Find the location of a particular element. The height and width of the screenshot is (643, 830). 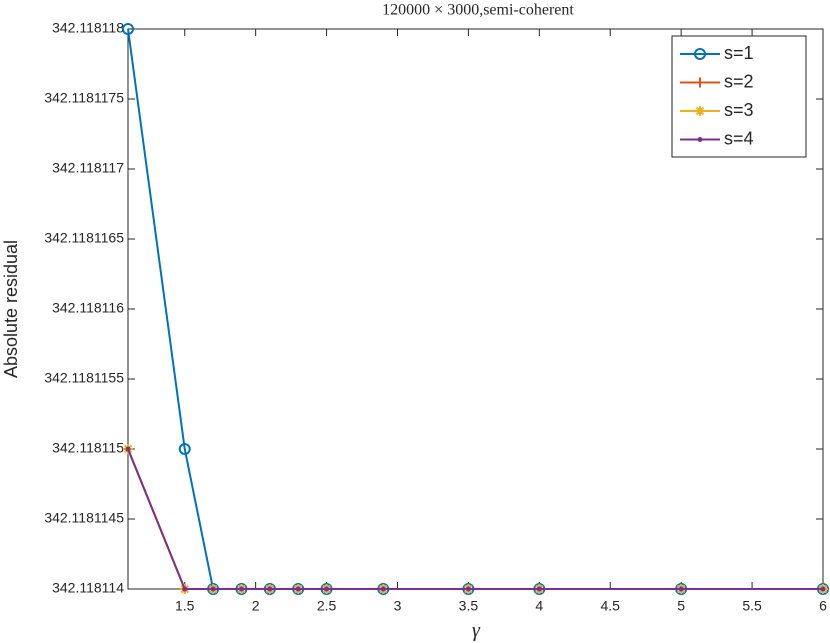

chart-title: 120000 × 3000,semi-coherent is located at coordinates (478, 10).